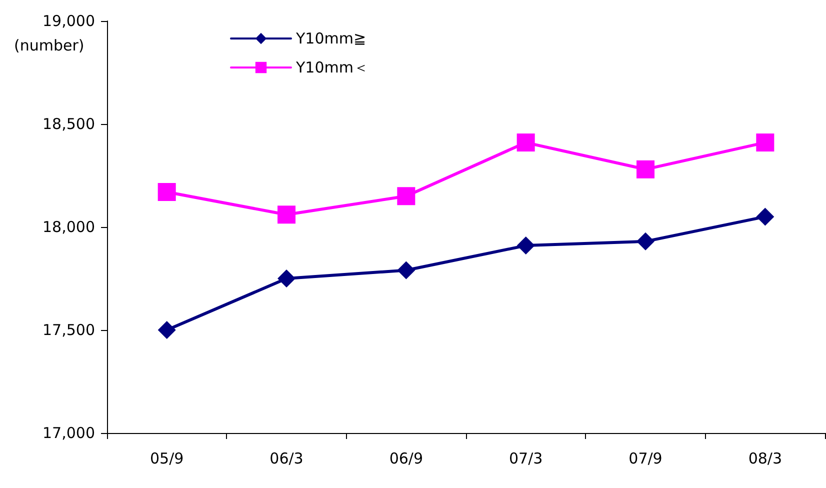 Image resolution: width=826 pixels, height=488 pixels. I want to click on y-tick-label: 18,000, so click(68, 227).